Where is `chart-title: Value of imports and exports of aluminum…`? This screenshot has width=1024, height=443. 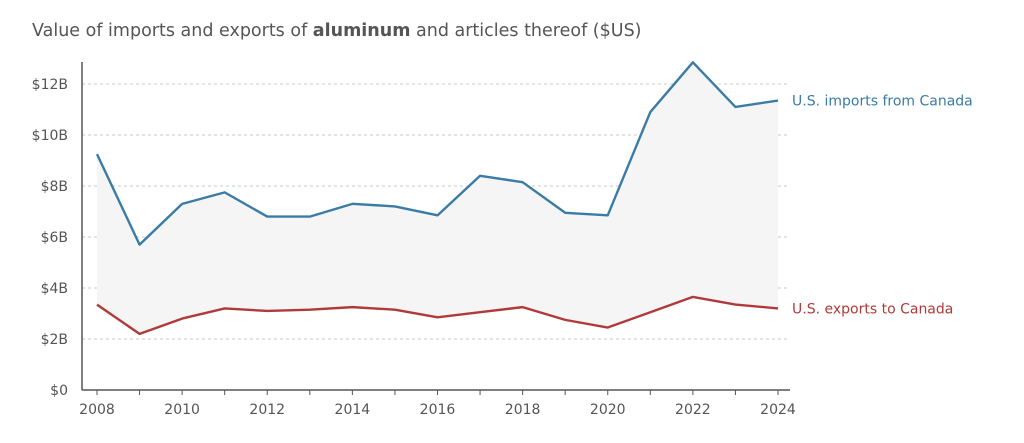 chart-title: Value of imports and exports of aluminum… is located at coordinates (337, 31).